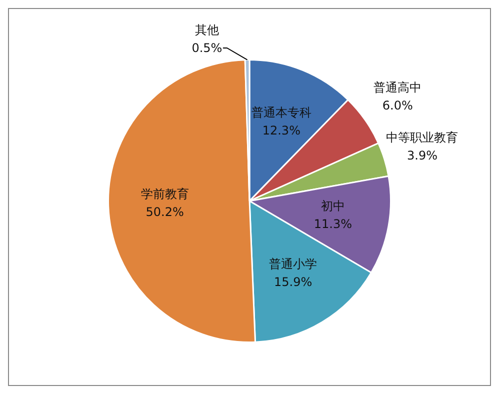 Image resolution: width=499 pixels, height=394 pixels. What do you see at coordinates (398, 87) in the screenshot?
I see `slice-label: 普通高中` at bounding box center [398, 87].